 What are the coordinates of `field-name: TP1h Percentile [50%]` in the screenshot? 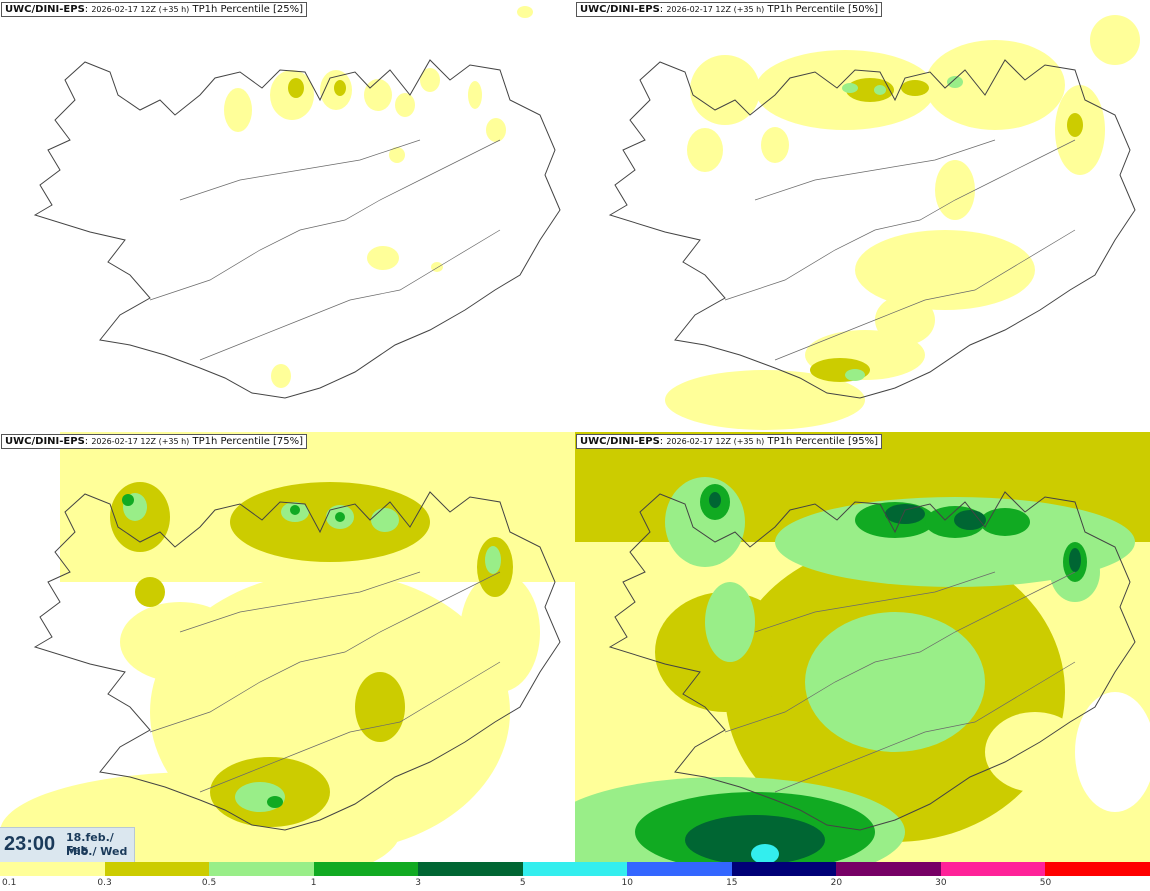 It's located at (823, 9).